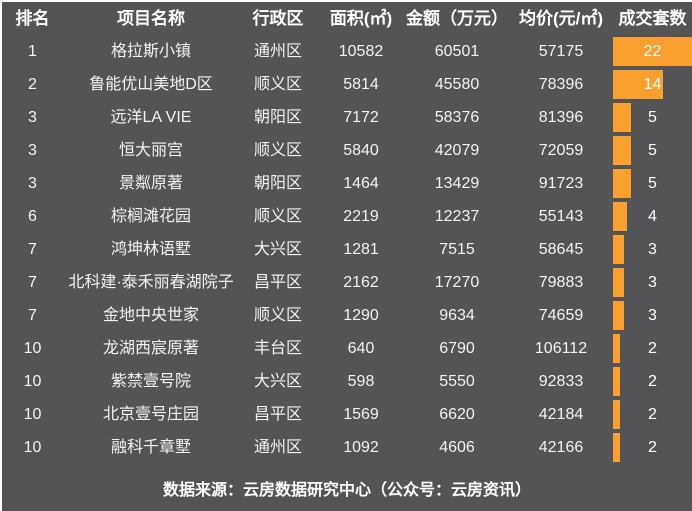 The height and width of the screenshot is (511, 692). Describe the element at coordinates (151, 282) in the screenshot. I see `project-name-cell: 北科建·泰禾丽春湖院子` at that location.